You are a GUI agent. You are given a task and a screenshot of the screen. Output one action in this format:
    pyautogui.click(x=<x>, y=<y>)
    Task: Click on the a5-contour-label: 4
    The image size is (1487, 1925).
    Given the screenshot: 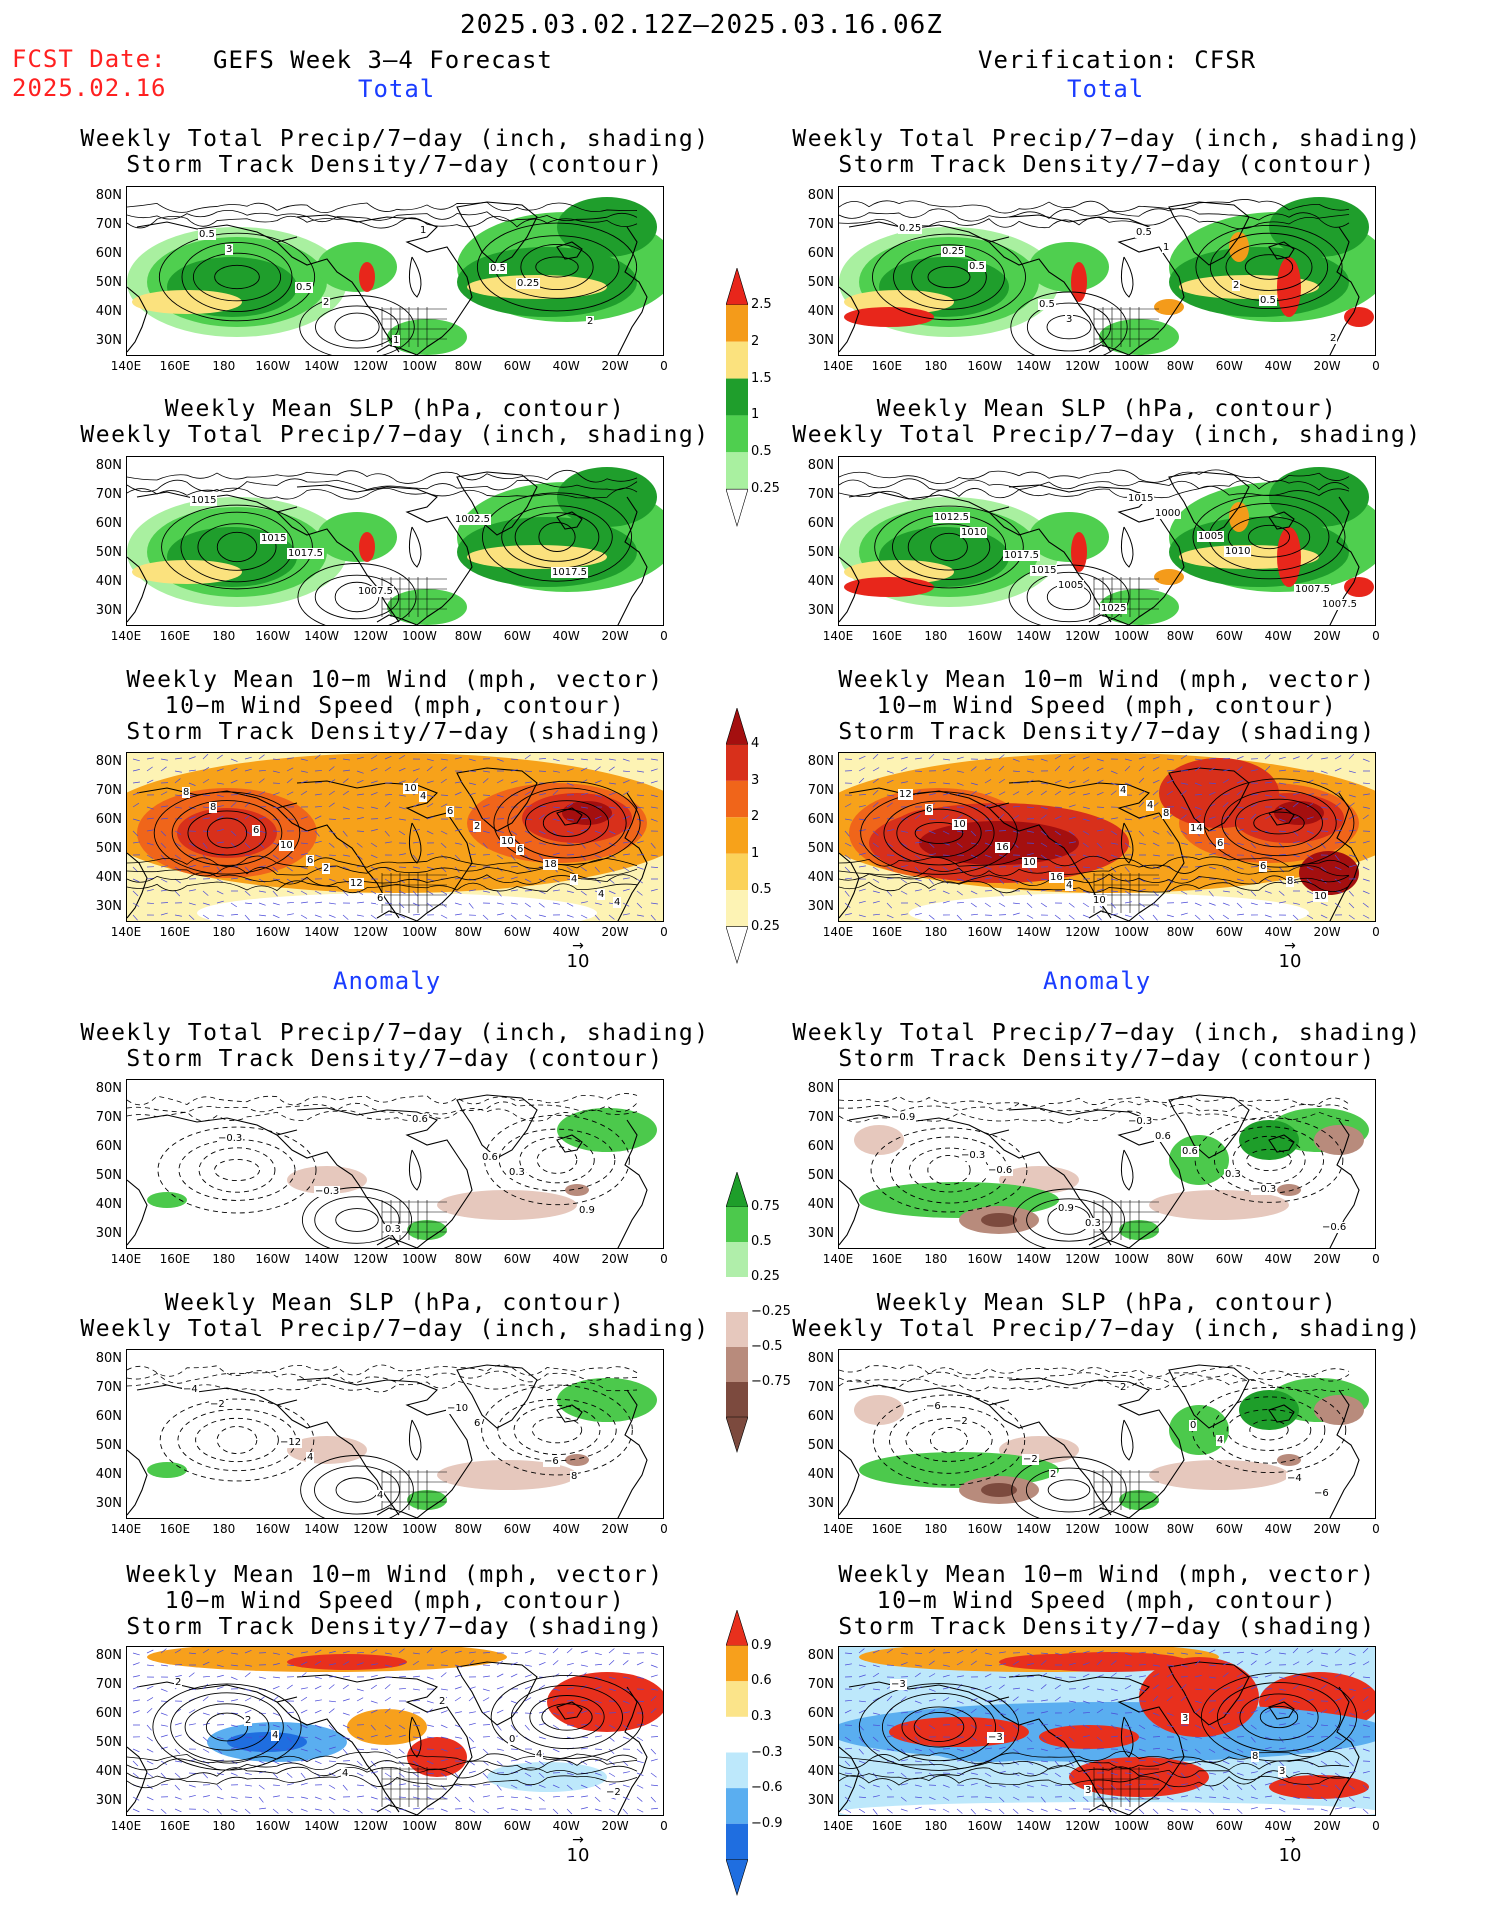 What is the action you would take?
    pyautogui.click(x=345, y=1773)
    